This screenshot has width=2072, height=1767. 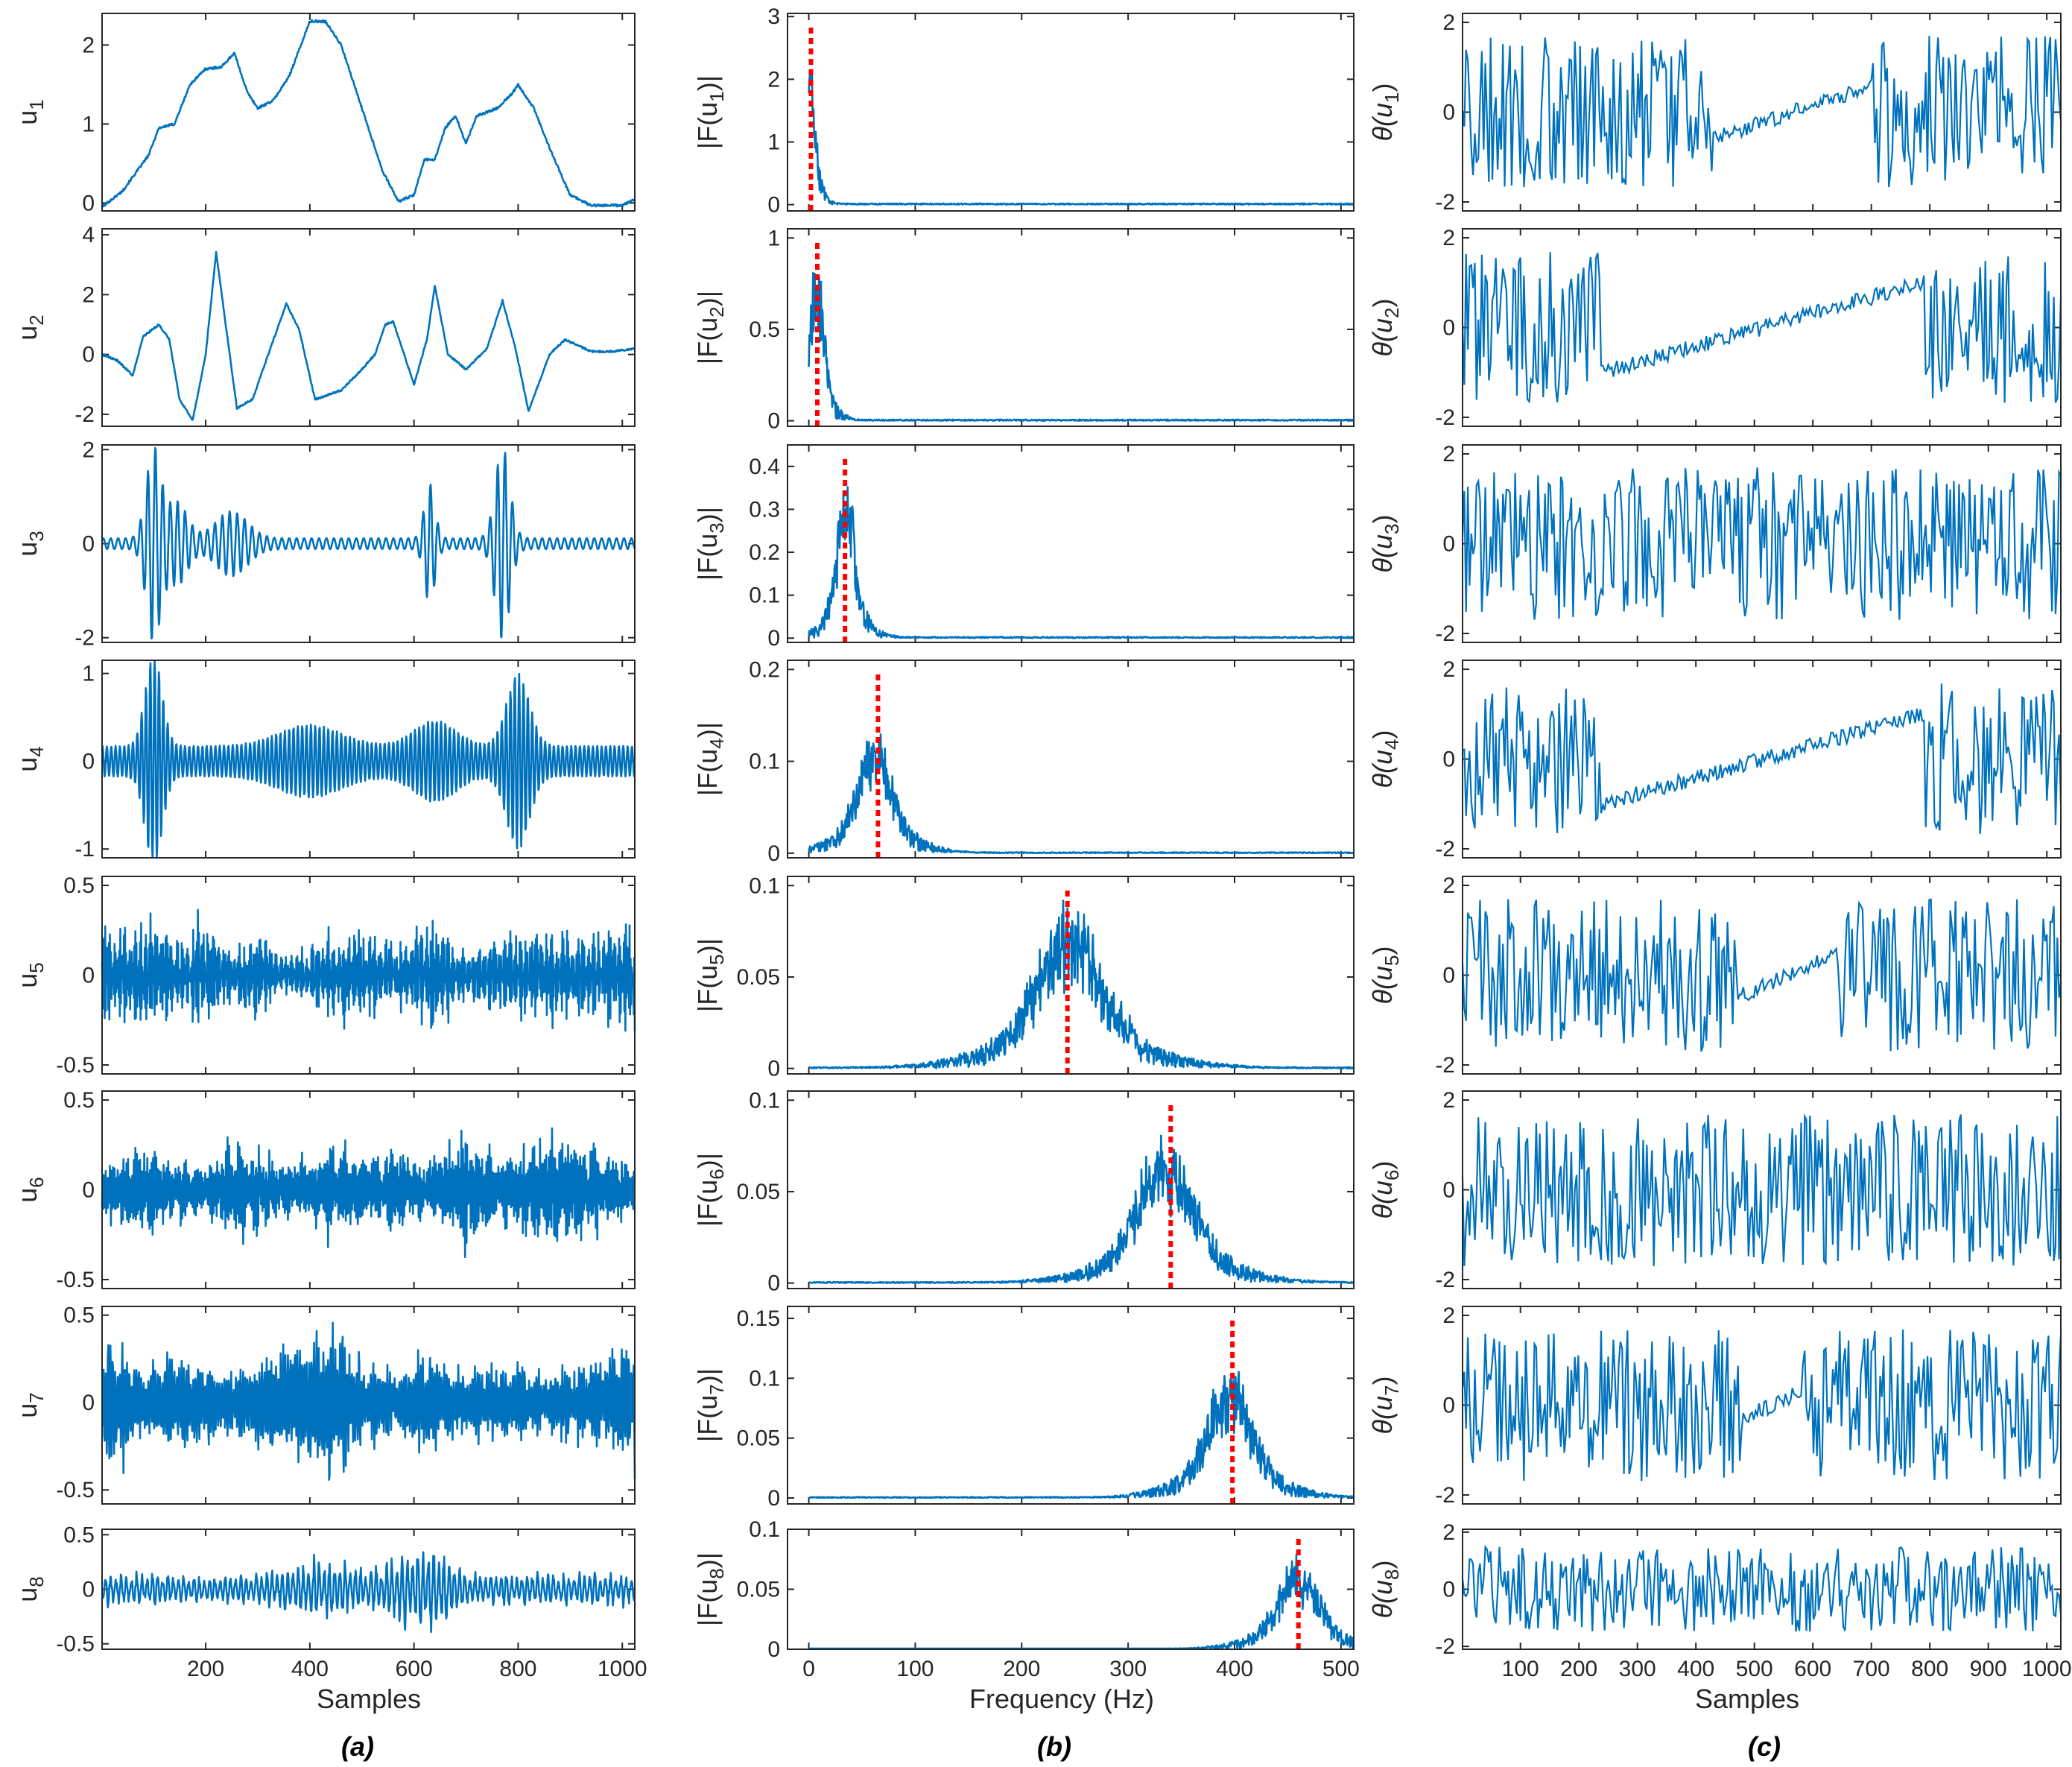 What do you see at coordinates (1023, 977) in the screenshot?
I see `subplot-c2-r5: 0 0.05 0.1 |F(u5)|` at bounding box center [1023, 977].